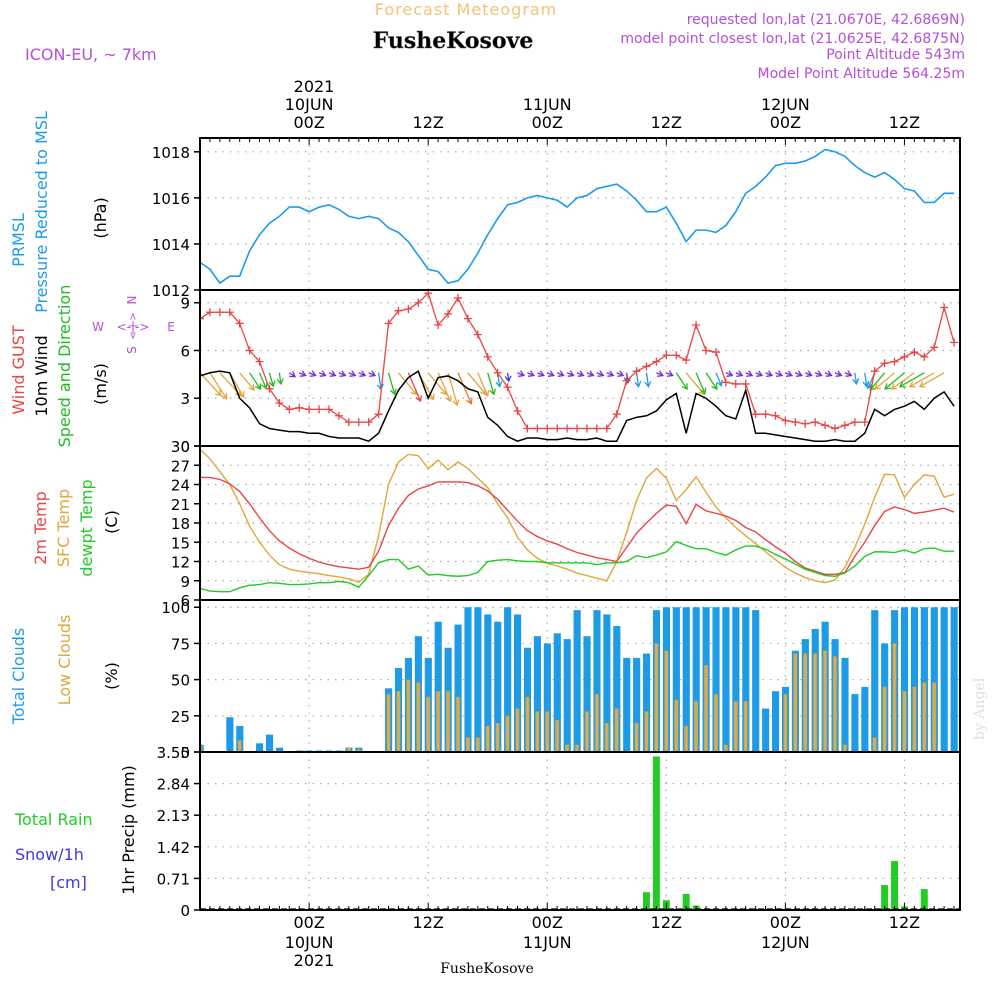 This screenshot has height=1000, width=1000. Describe the element at coordinates (314, 960) in the screenshot. I see `bottom-year-label: 2021` at that location.